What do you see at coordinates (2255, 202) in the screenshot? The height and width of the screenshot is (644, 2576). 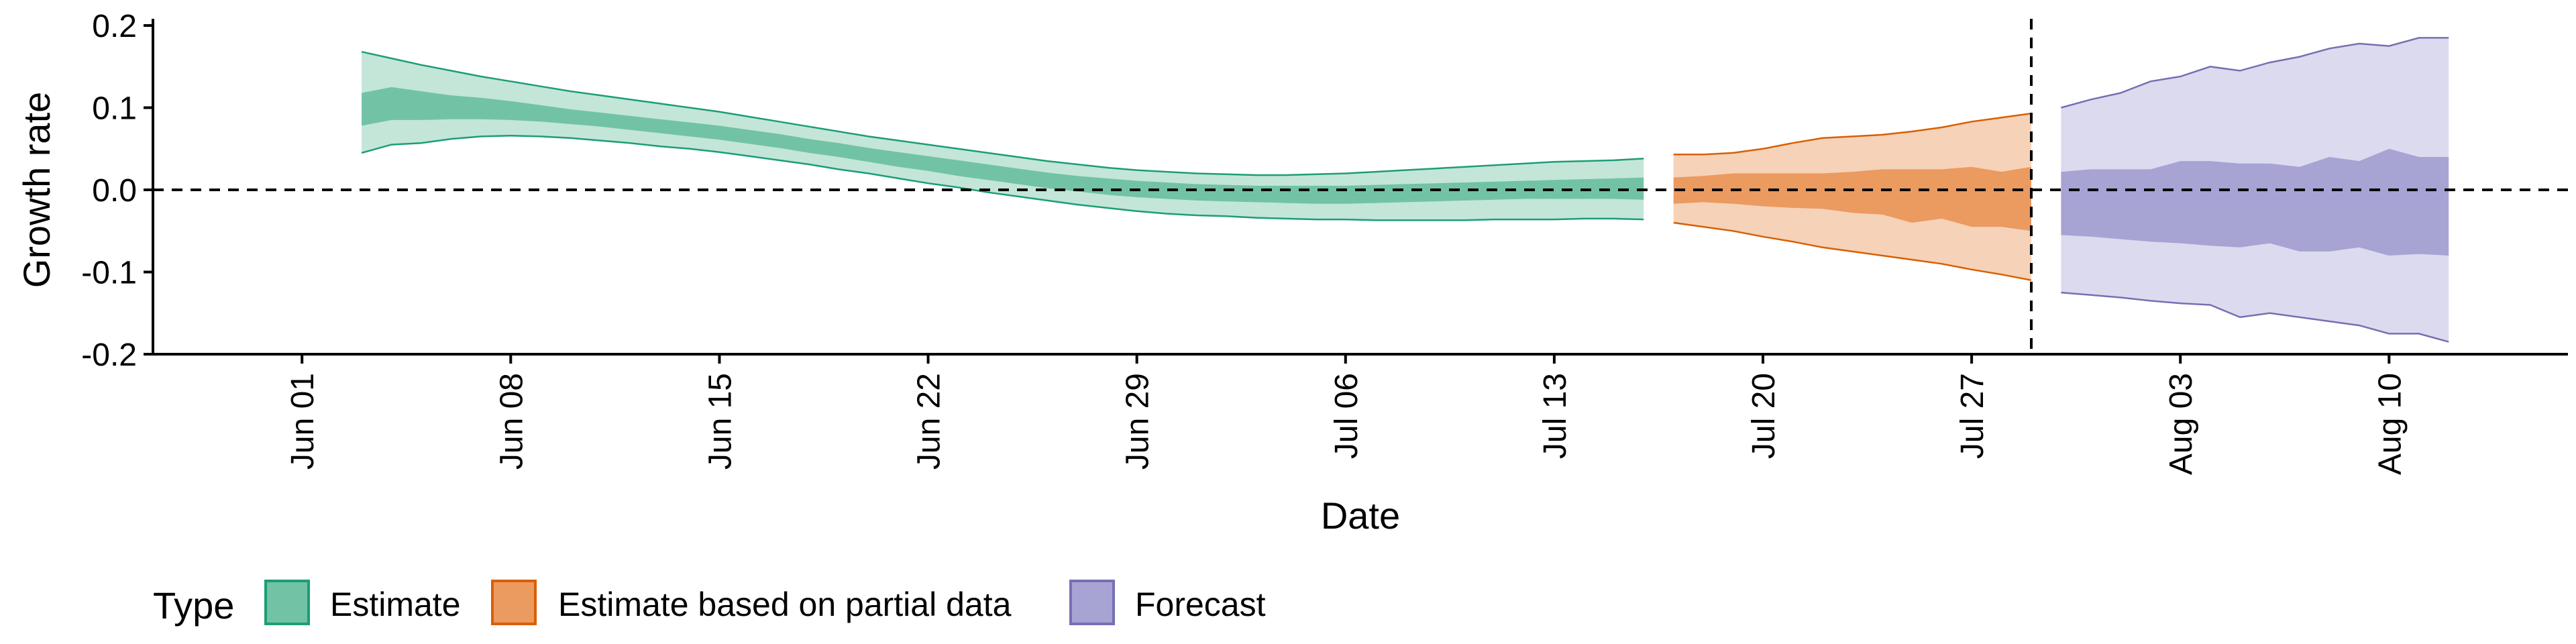 I see `forecast-inner-band` at bounding box center [2255, 202].